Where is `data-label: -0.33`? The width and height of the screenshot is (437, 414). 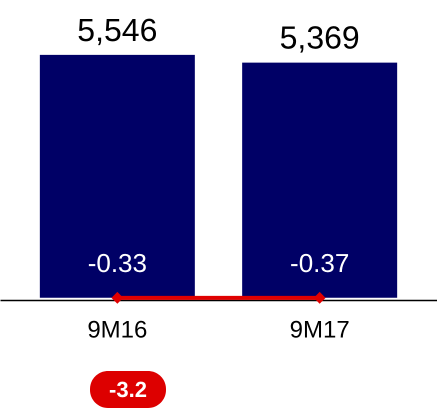
data-label: -0.33 is located at coordinates (117, 263).